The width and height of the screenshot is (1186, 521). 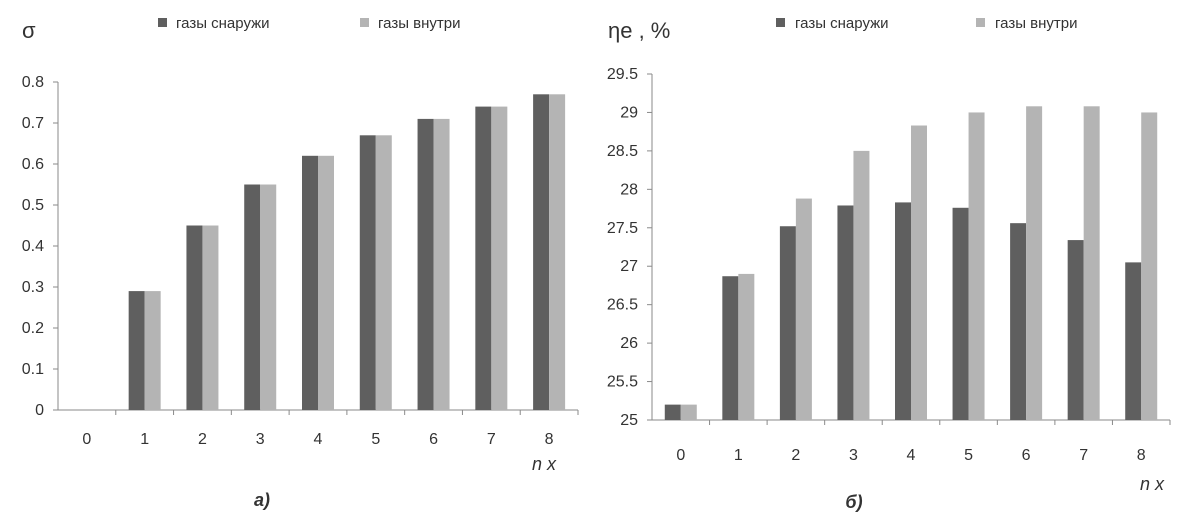 What do you see at coordinates (672, 412) in the screenshot?
I see `bar-series0-cat0` at bounding box center [672, 412].